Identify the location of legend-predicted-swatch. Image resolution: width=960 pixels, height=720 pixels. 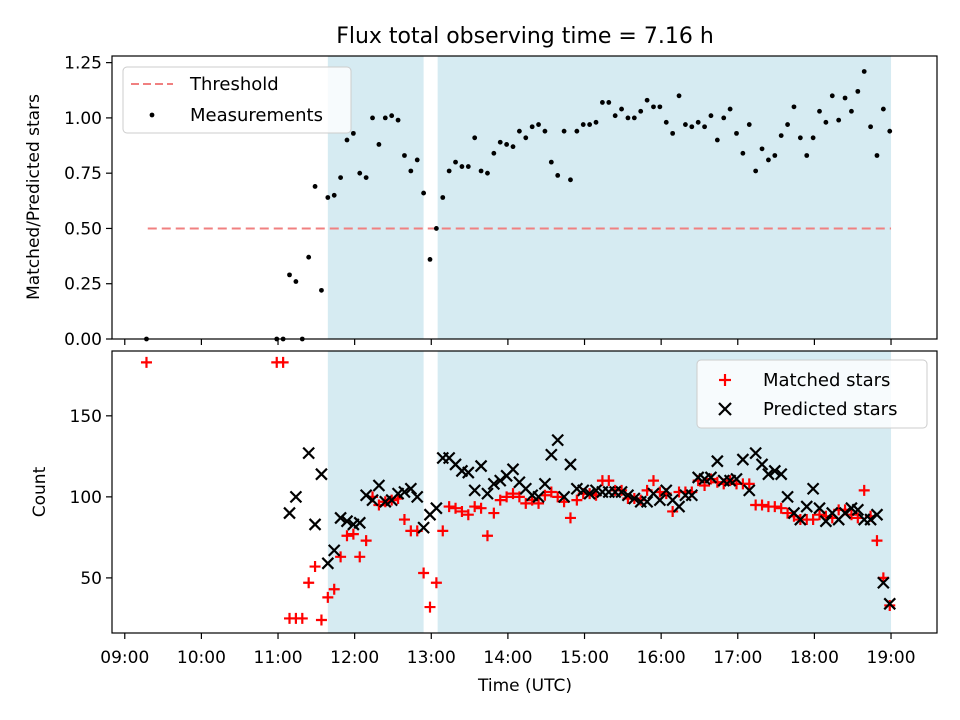
(725, 409).